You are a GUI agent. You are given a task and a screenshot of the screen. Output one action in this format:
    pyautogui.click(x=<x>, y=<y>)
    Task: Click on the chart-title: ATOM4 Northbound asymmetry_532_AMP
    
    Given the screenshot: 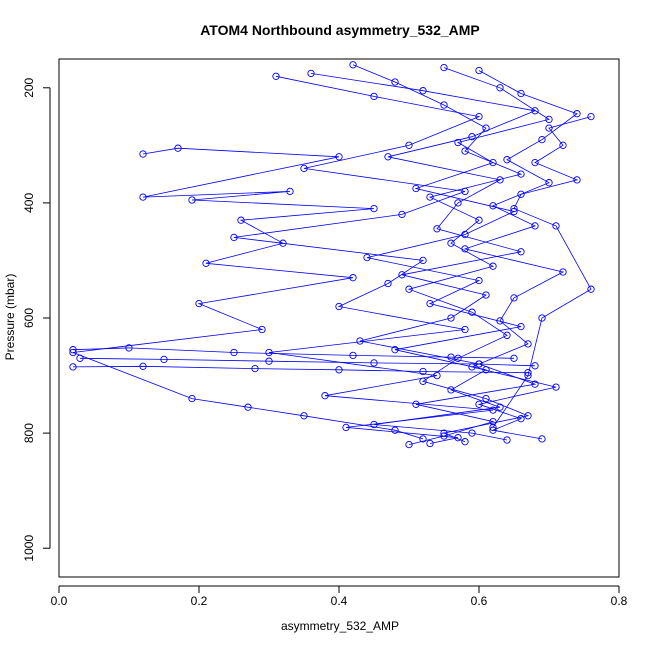 What is the action you would take?
    pyautogui.click(x=340, y=30)
    